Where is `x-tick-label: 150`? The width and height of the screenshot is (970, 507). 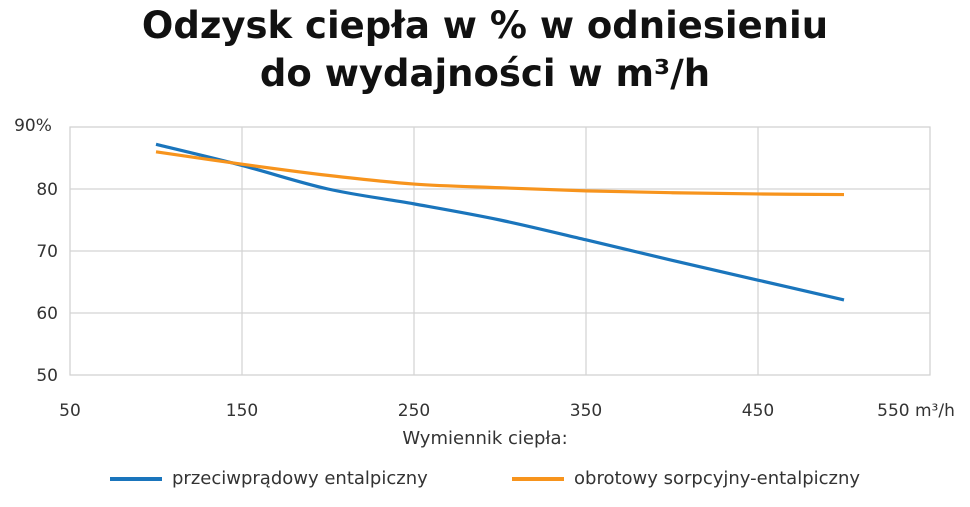
x-tick-label: 150 is located at coordinates (242, 411).